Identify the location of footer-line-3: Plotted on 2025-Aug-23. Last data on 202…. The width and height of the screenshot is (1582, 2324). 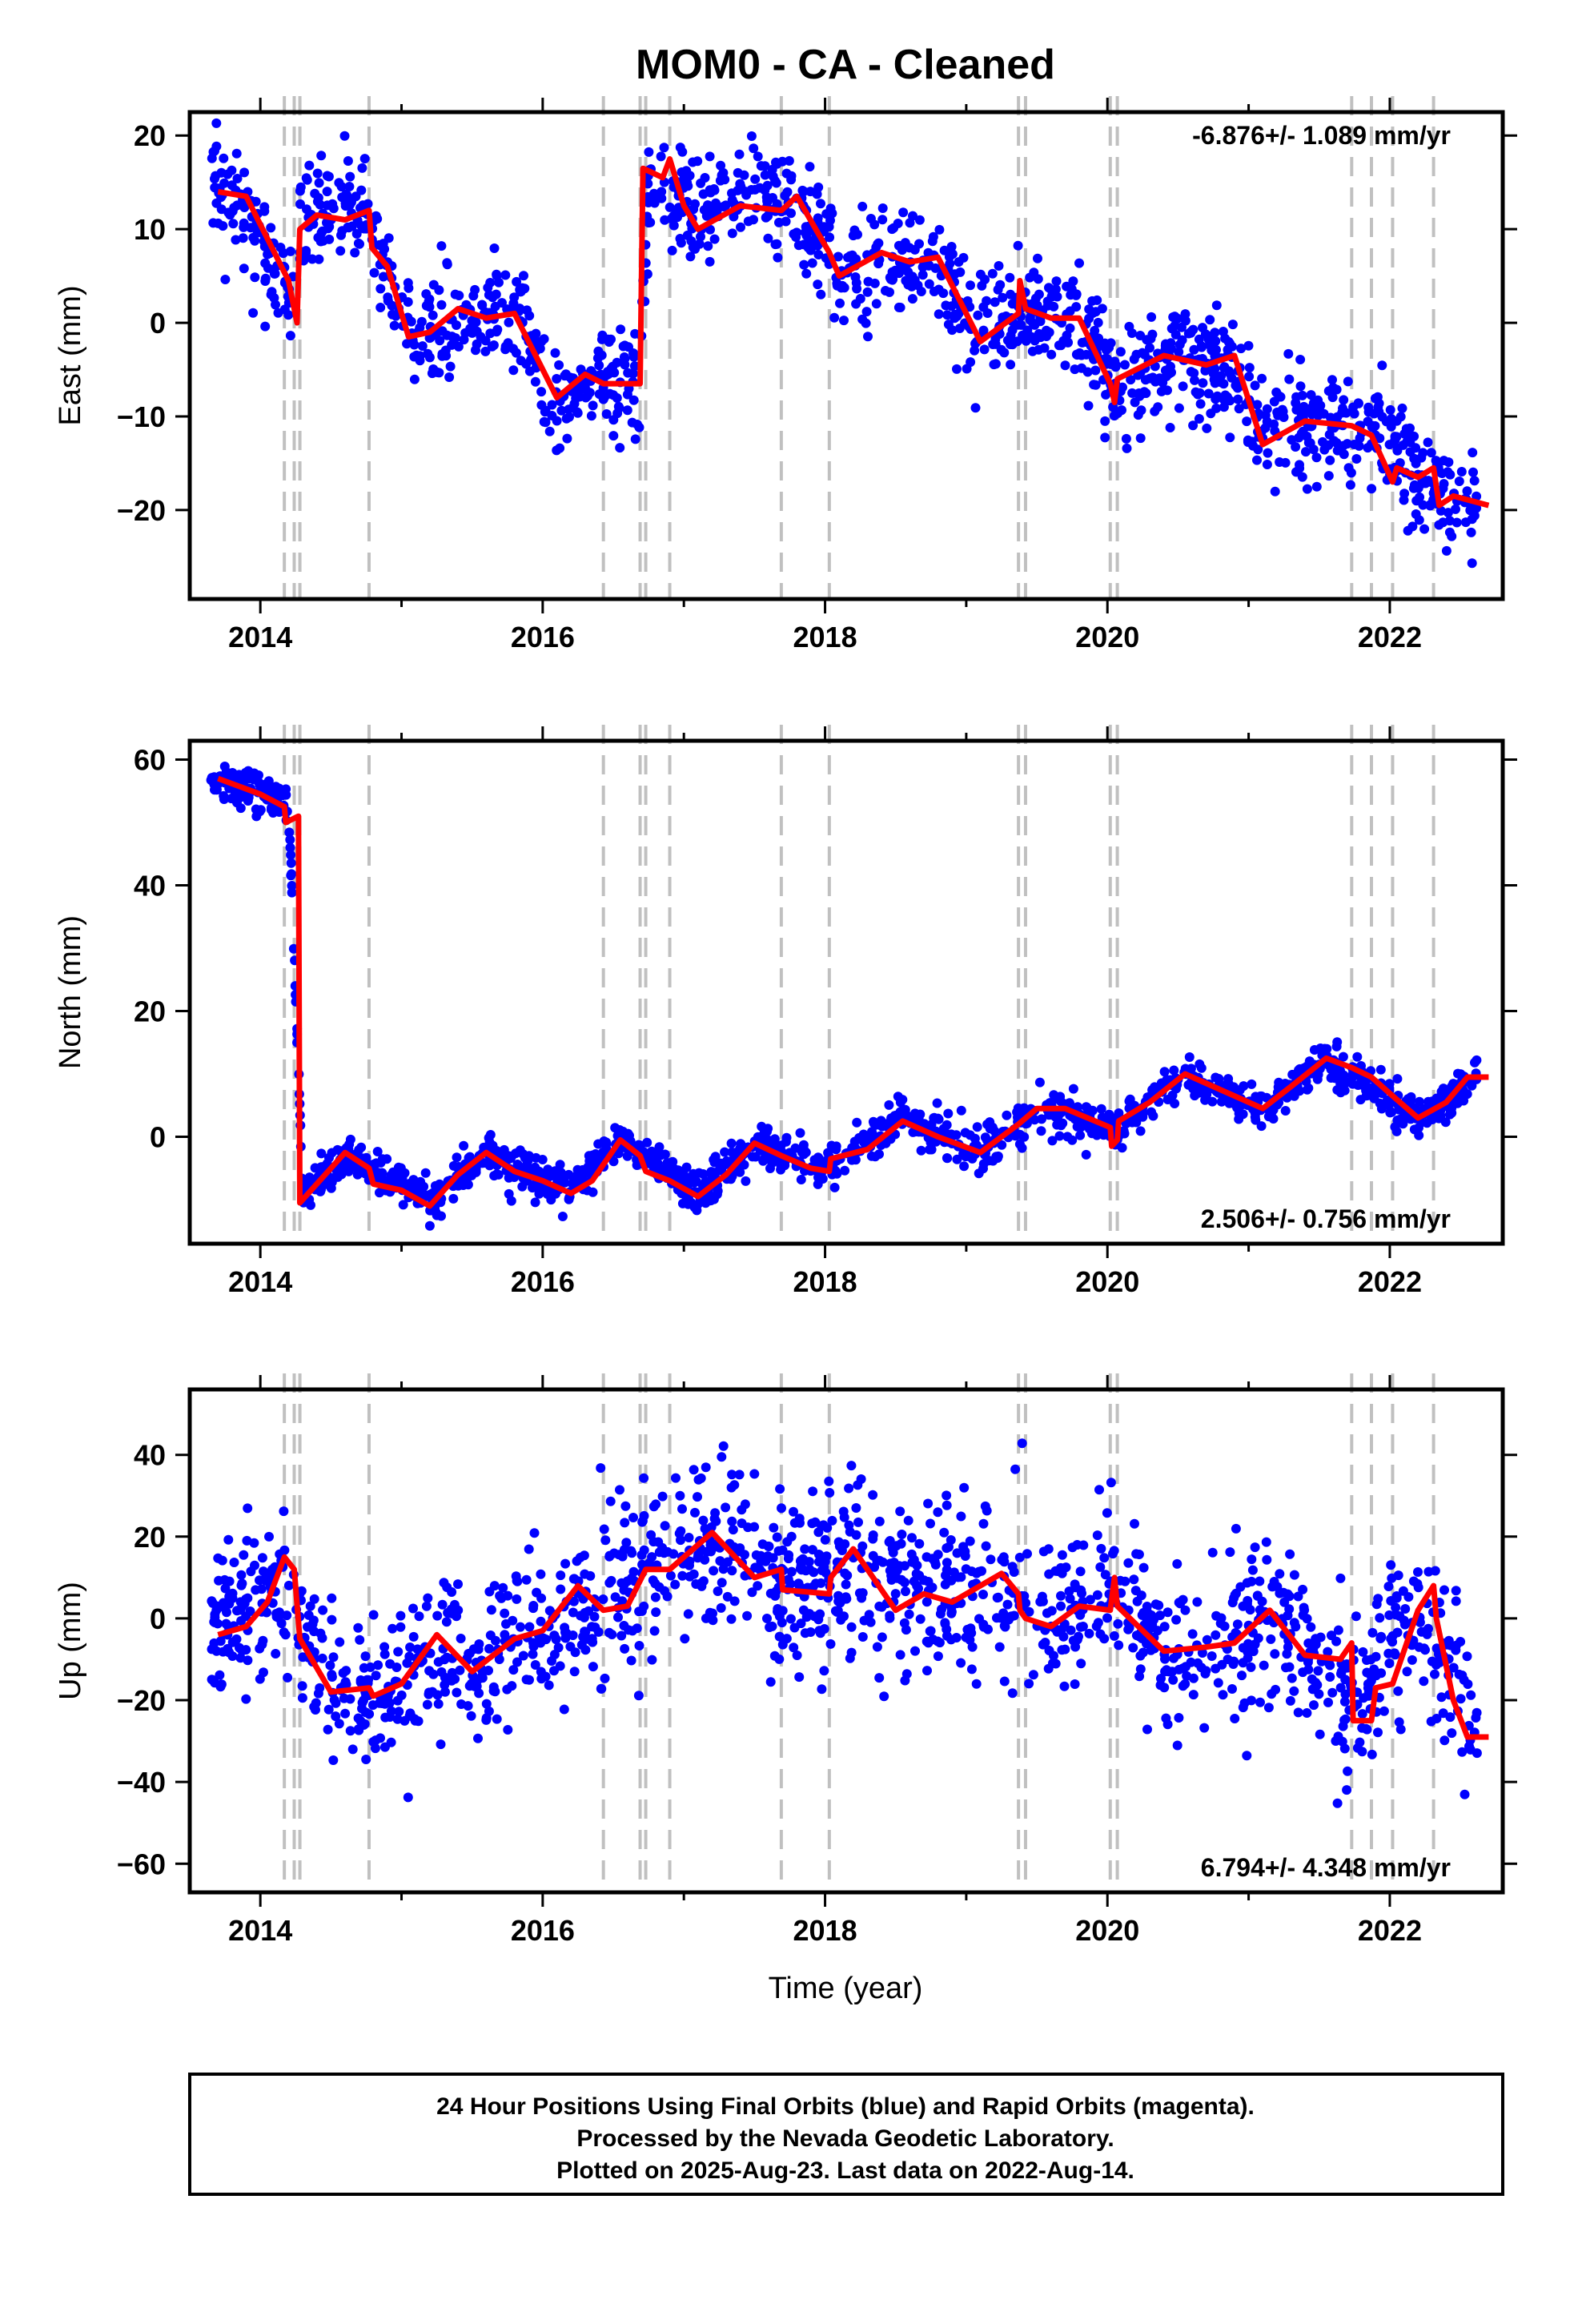
(845, 2170).